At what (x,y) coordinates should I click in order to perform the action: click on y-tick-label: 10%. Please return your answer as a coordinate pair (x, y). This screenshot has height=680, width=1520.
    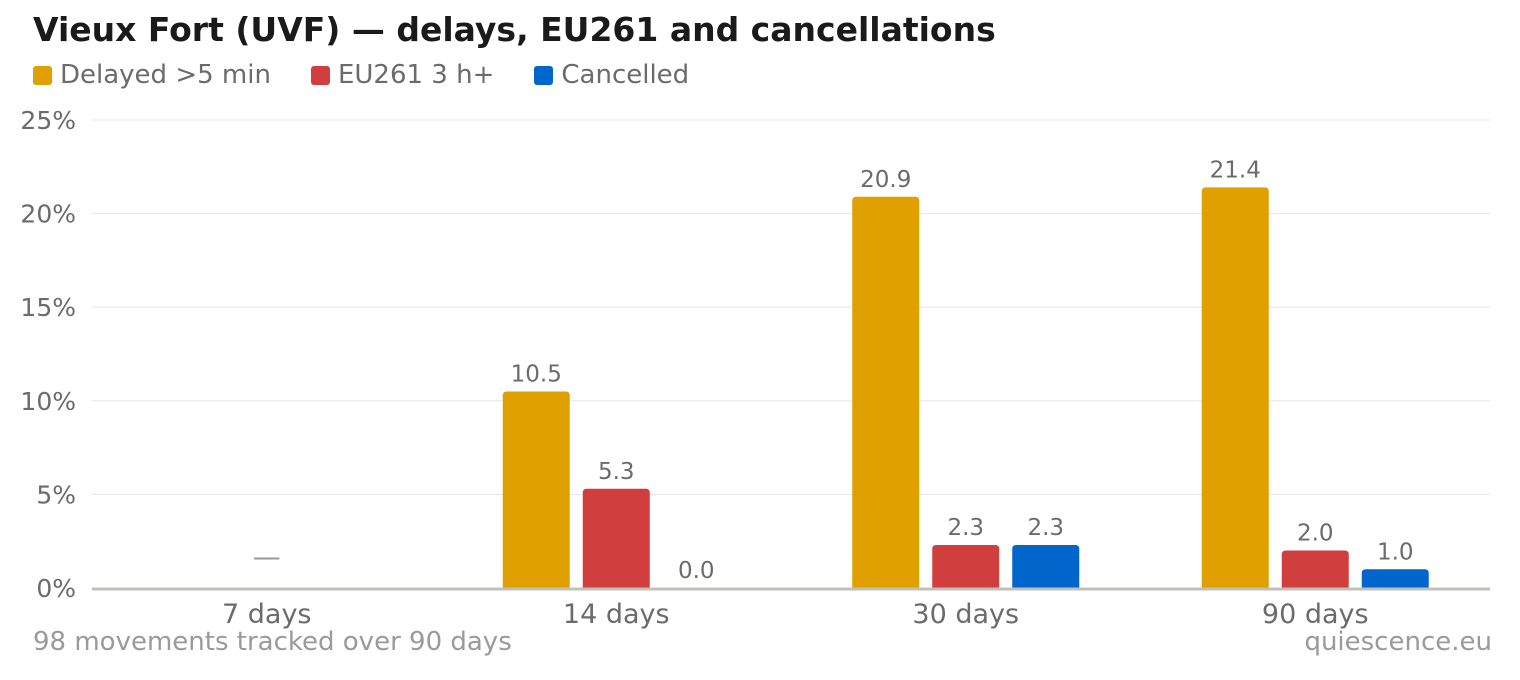
    Looking at the image, I should click on (48, 401).